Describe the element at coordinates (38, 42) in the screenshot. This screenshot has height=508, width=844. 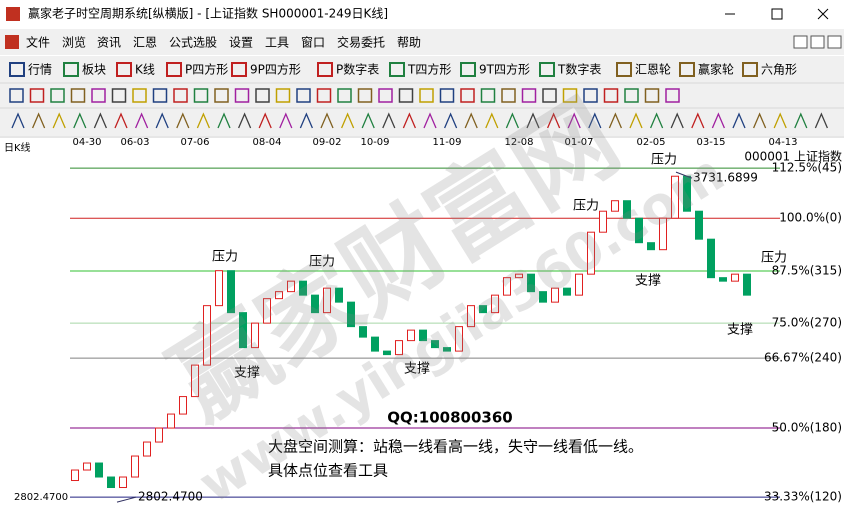
I see `menu-item: 文件` at that location.